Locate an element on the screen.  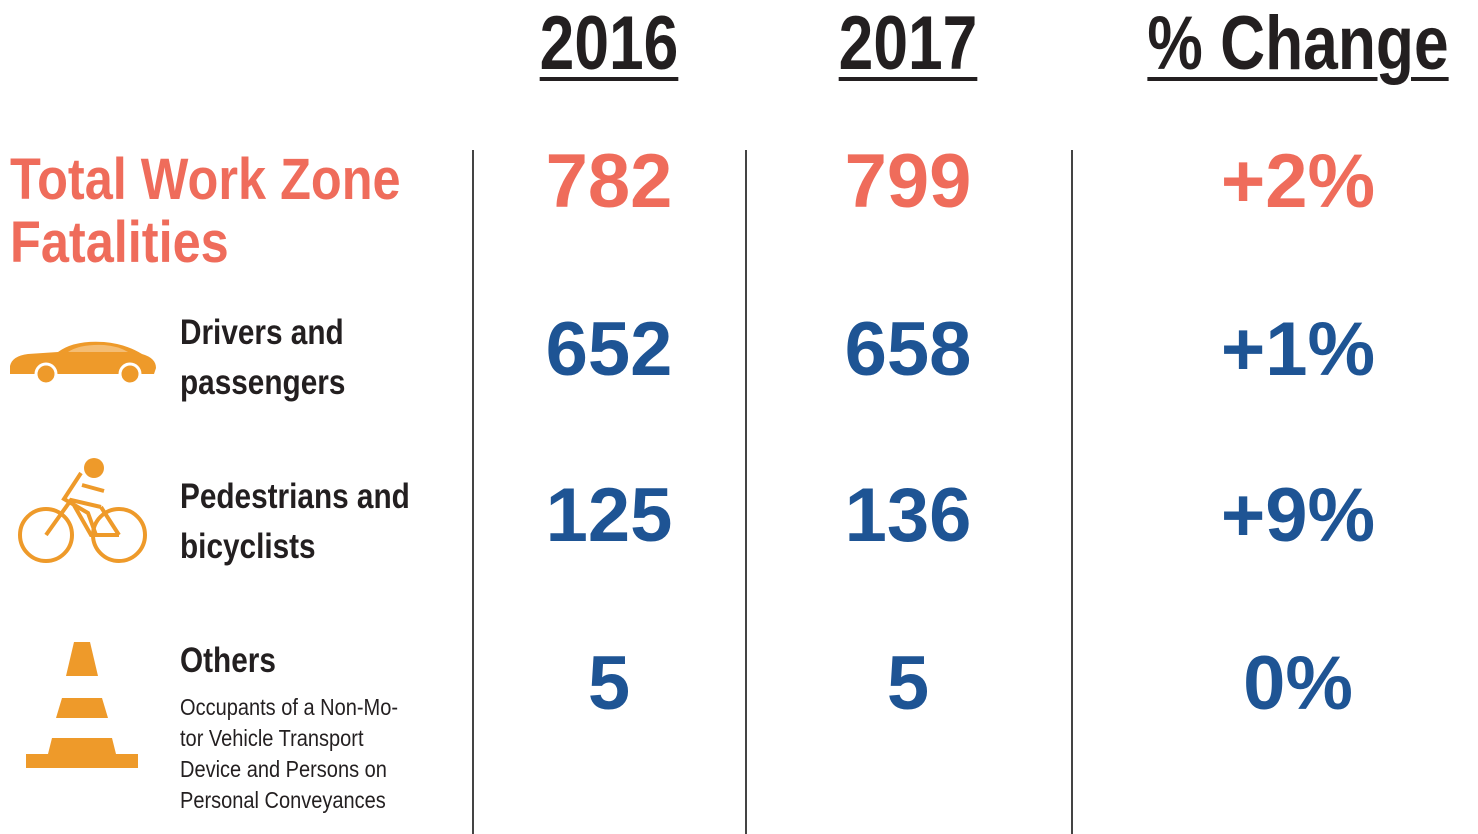
total-label: Total Work Zone is located at coordinates (205, 179).